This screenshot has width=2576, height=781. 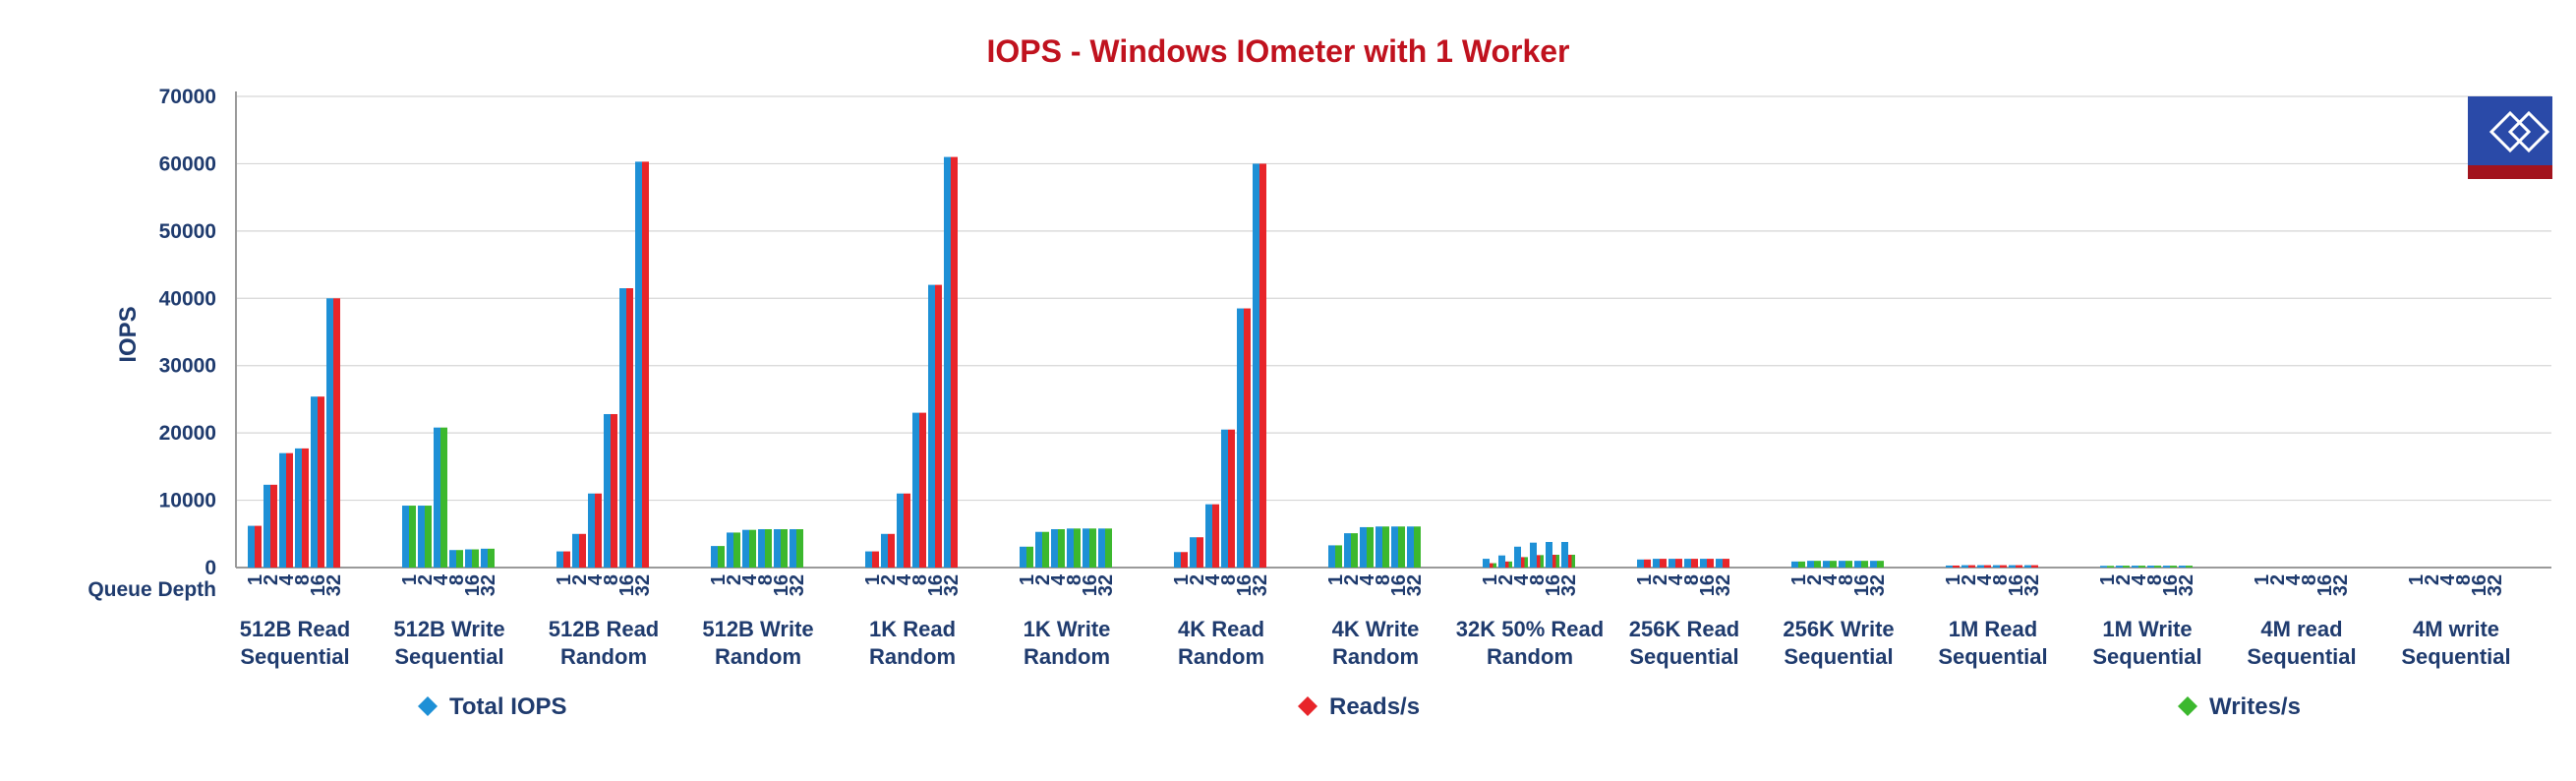 I want to click on legend-marker-writes, so click(x=2187, y=706).